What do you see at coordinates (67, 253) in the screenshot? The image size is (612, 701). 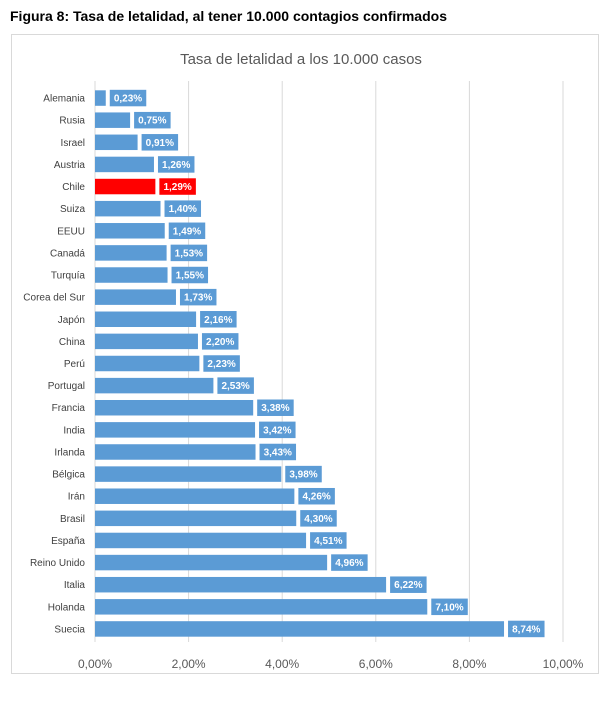 I see `category-label-canada: Canadá` at bounding box center [67, 253].